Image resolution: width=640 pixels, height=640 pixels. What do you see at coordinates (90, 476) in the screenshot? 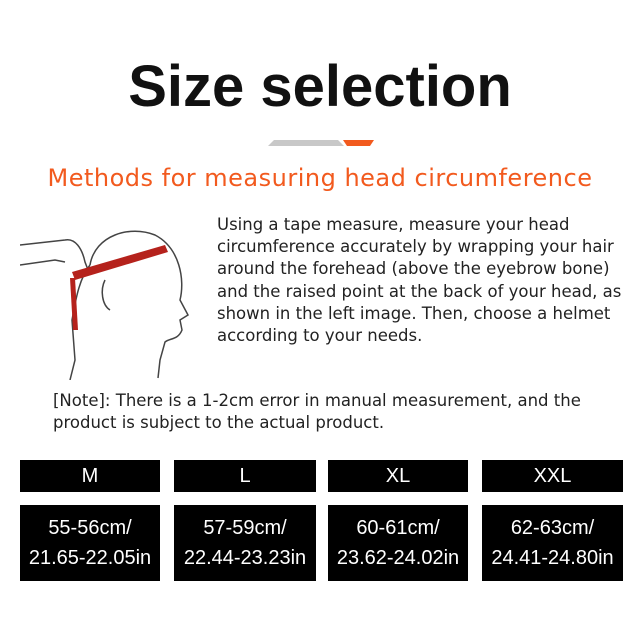
I see `size-label-m: M` at bounding box center [90, 476].